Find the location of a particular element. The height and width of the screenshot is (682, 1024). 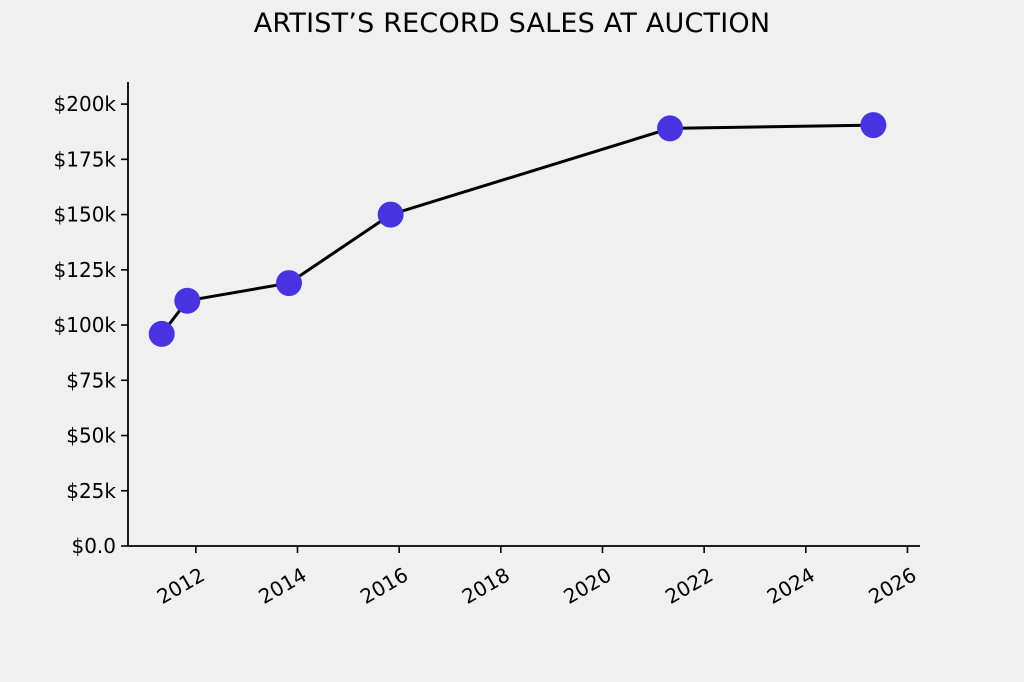

x-tick-label: 2012 is located at coordinates (181, 586).